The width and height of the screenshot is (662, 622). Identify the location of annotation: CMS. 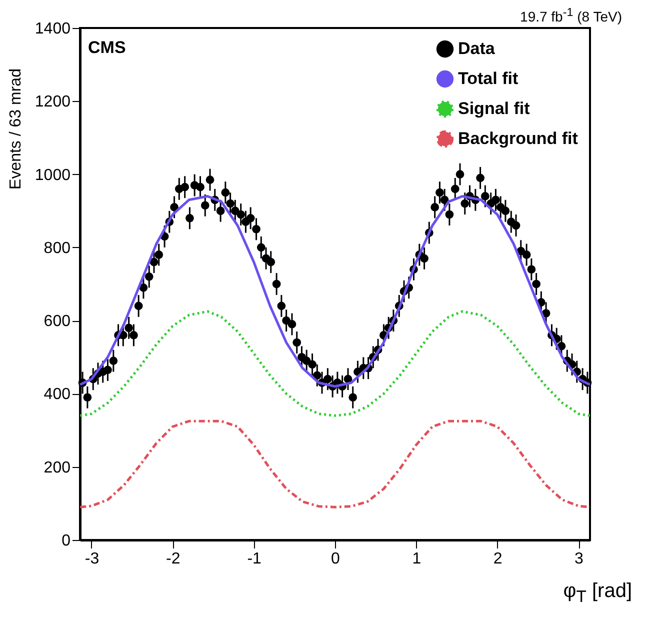
(107, 47).